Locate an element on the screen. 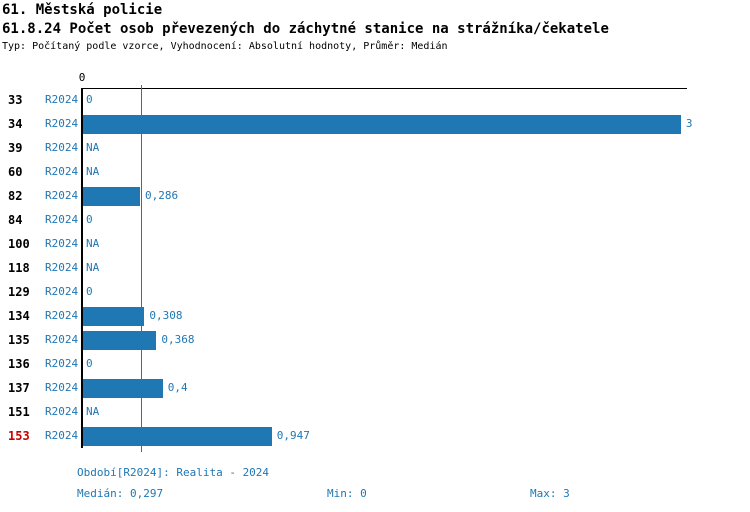 This screenshot has width=750, height=512. row-id-label: 84 is located at coordinates (15, 220).